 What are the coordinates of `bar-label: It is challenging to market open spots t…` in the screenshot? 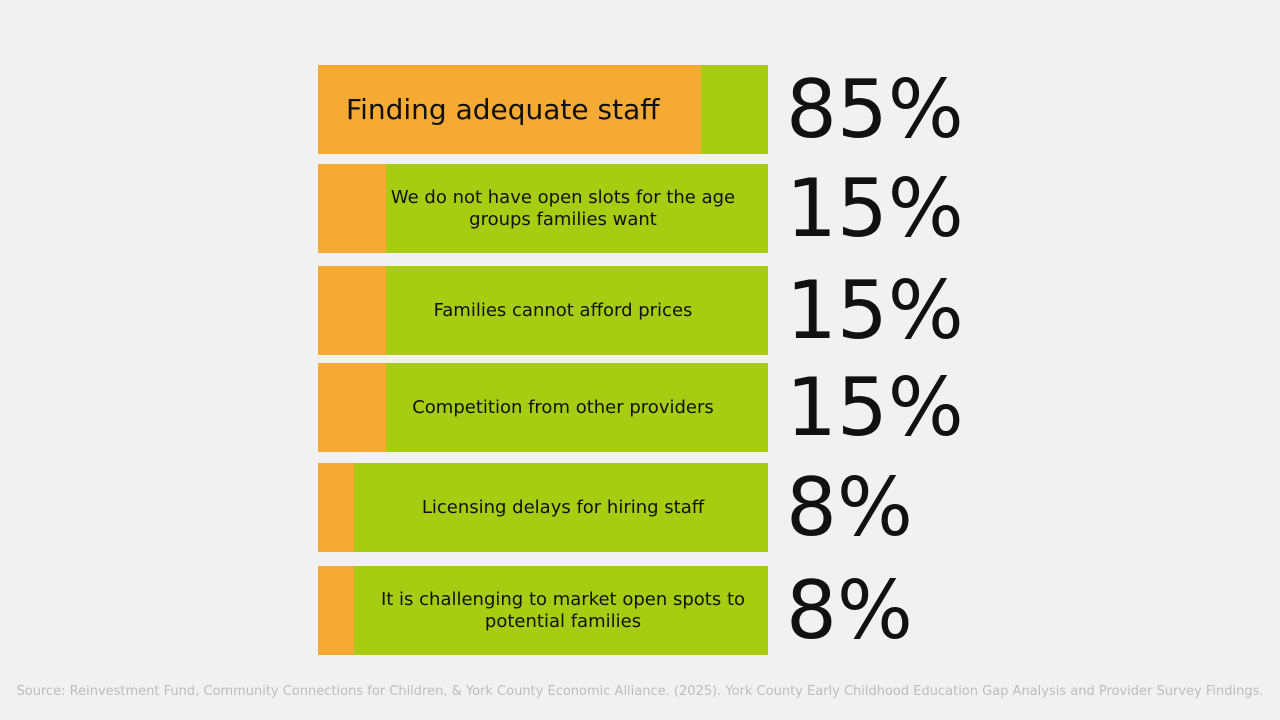 It's located at (563, 610).